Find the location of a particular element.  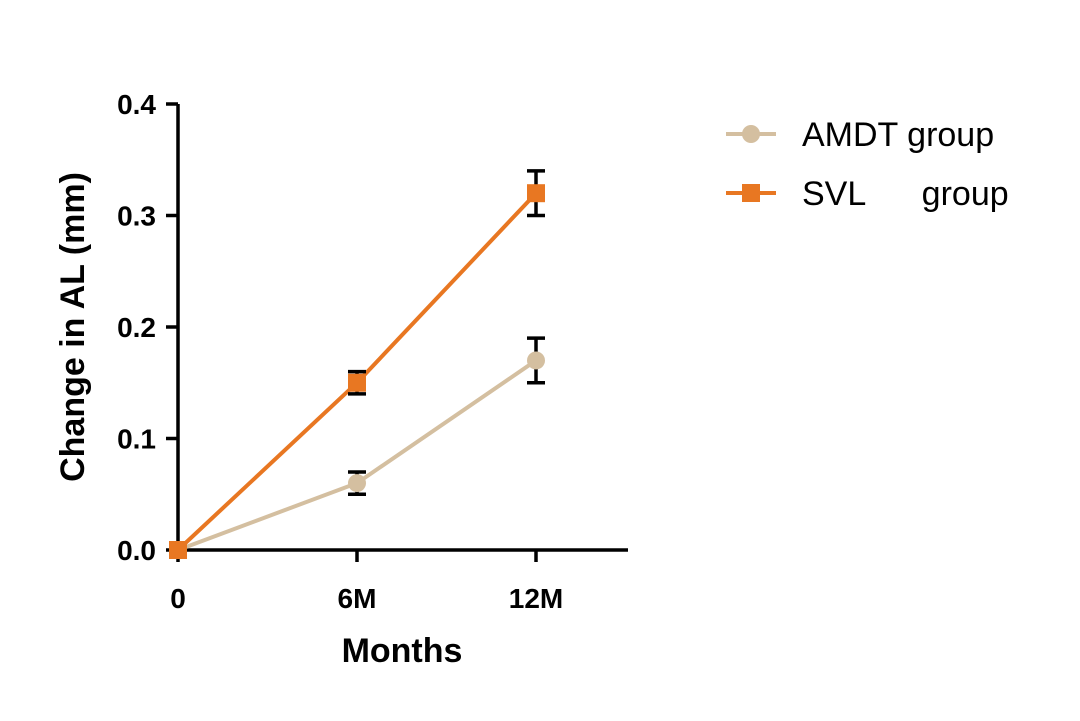

y-tick-label: 0.0 is located at coordinates (136, 550).